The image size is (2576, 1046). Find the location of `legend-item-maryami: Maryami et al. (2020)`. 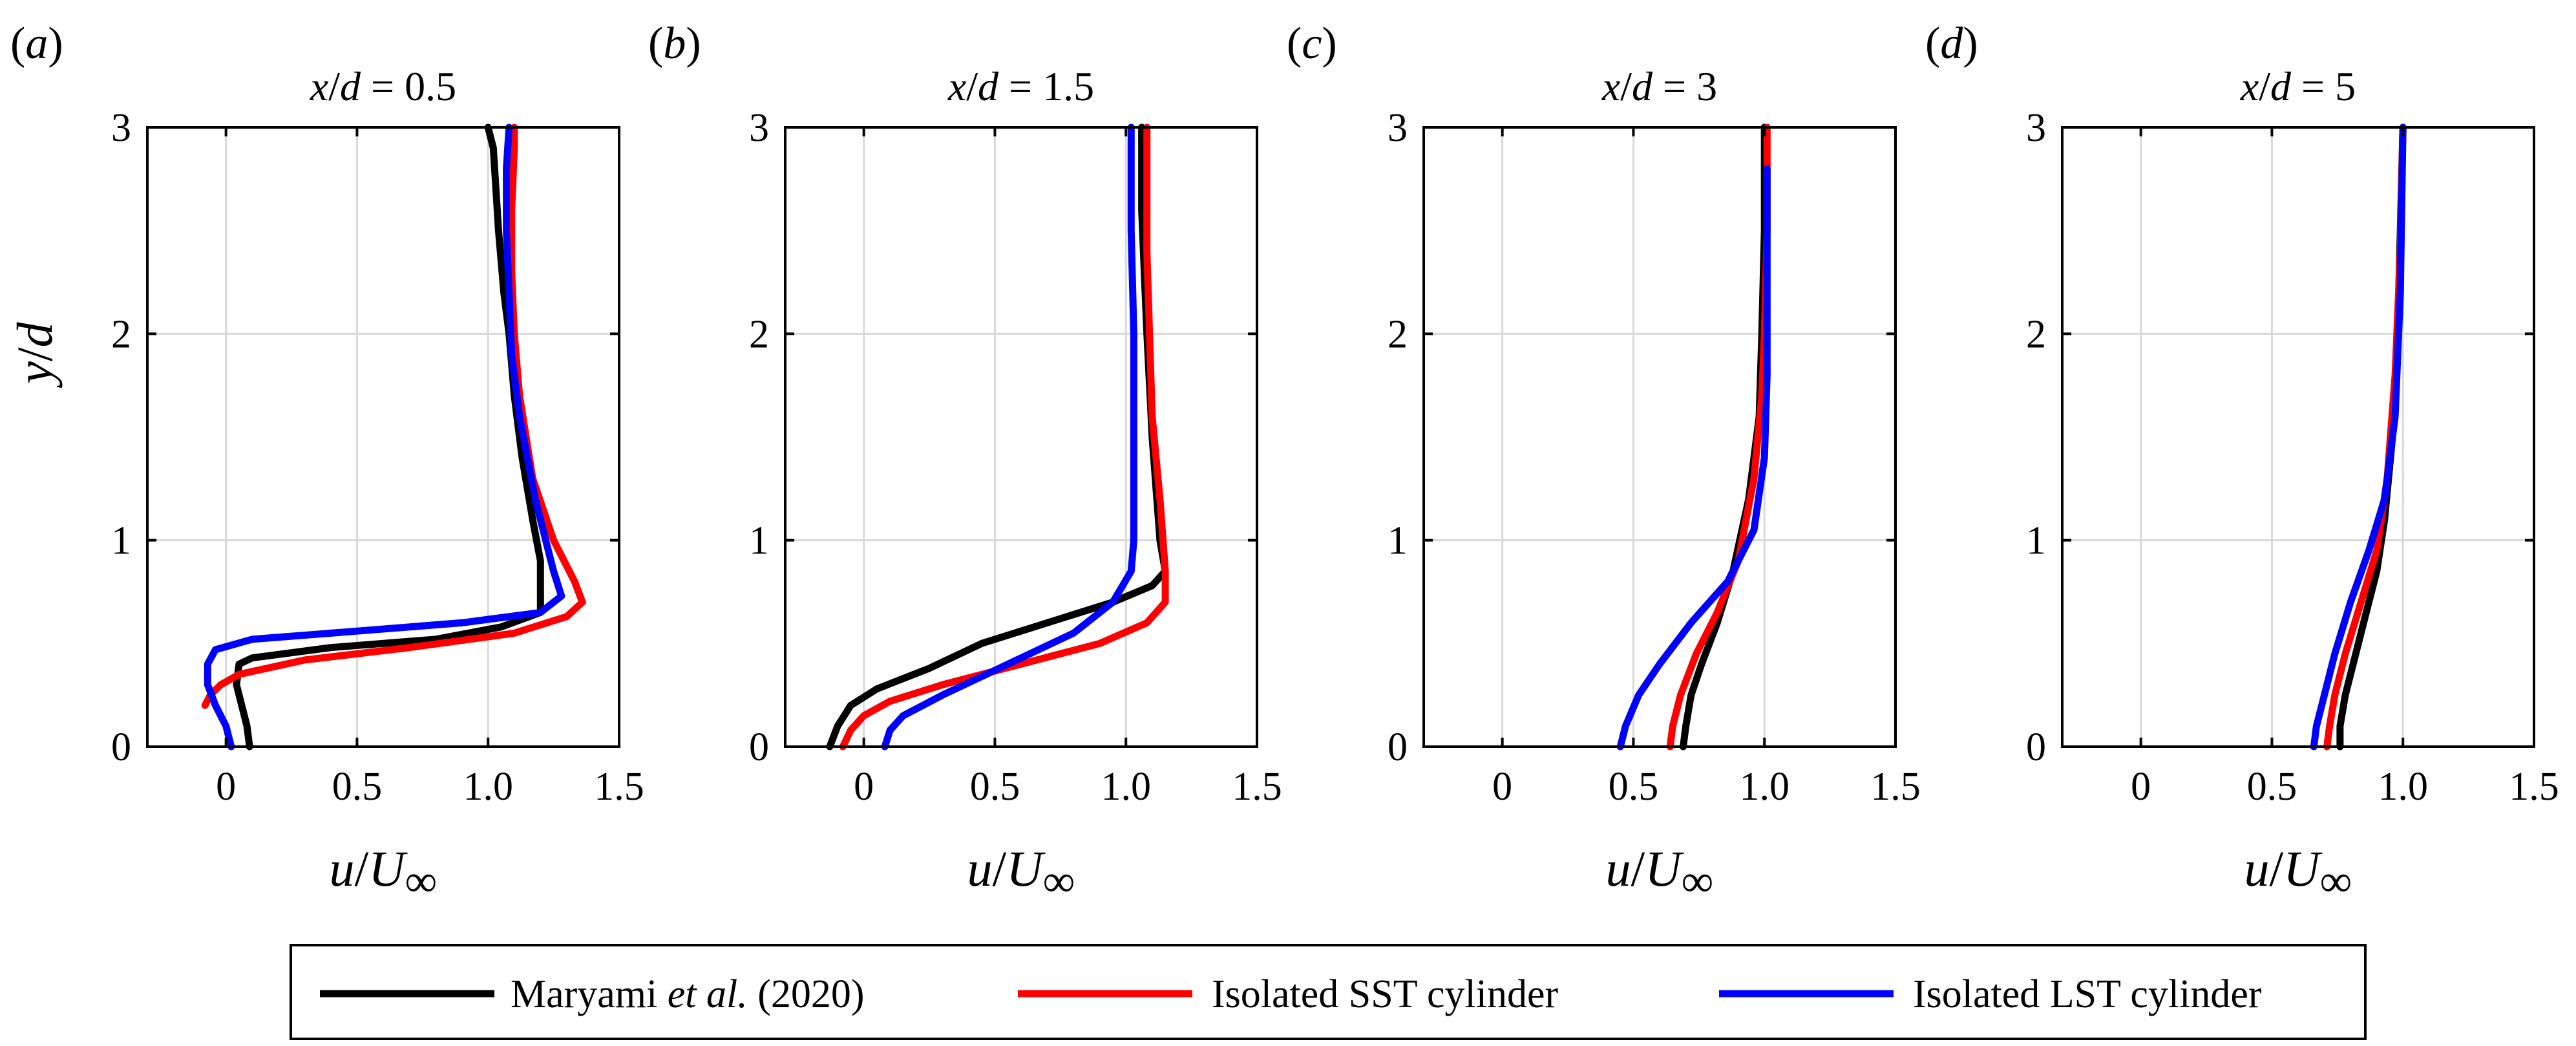

legend-item-maryami: Maryami et al. (2020) is located at coordinates (592, 994).